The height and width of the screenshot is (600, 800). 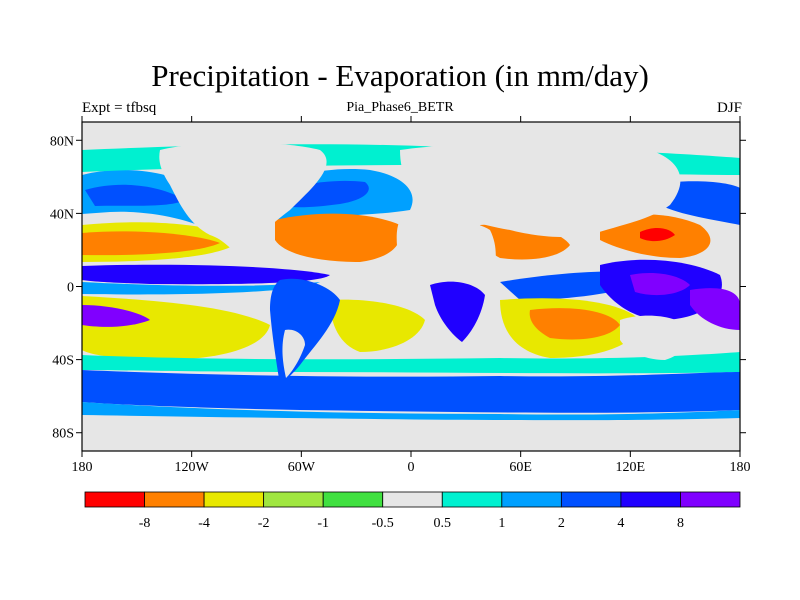 I want to click on run-name: Pia_Phase6_BETR, so click(x=400, y=107).